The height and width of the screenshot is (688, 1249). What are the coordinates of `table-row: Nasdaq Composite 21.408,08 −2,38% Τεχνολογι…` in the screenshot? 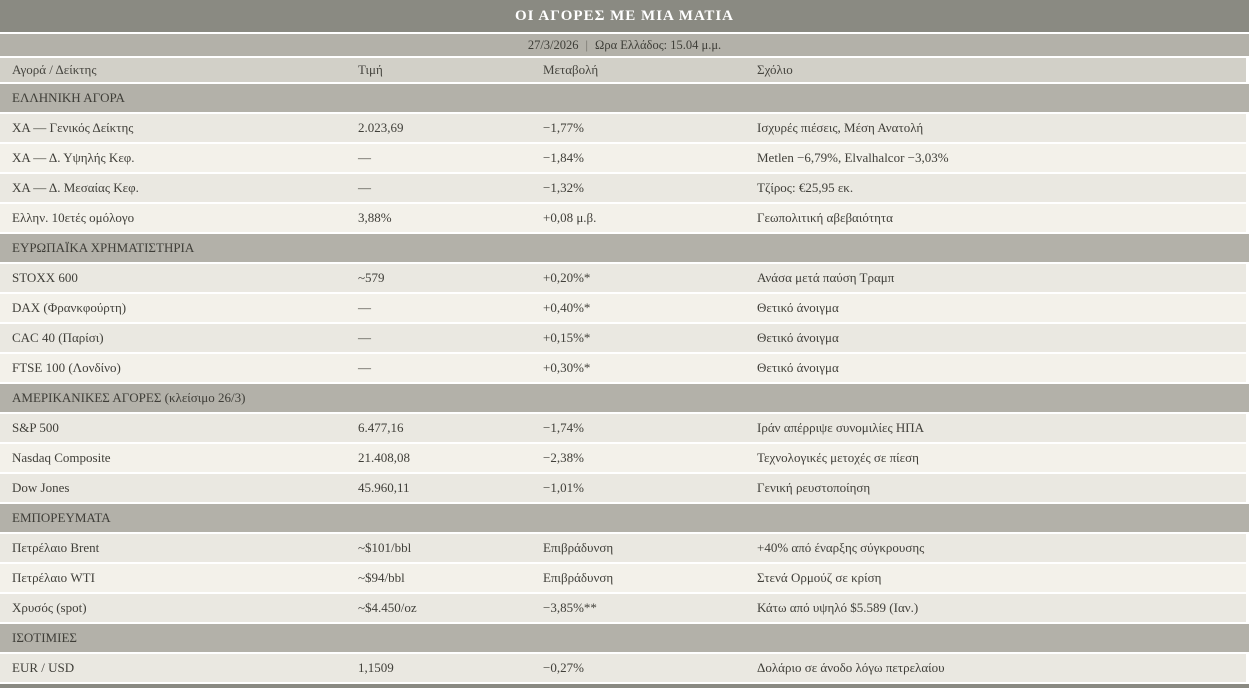 It's located at (624, 458).